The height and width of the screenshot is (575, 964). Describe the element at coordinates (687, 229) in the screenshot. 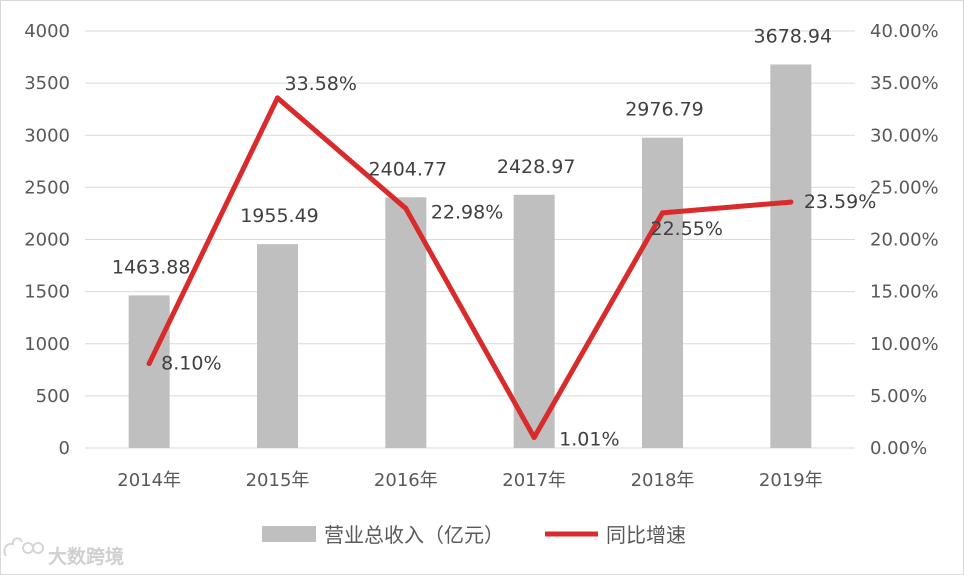

I see `line-data-label: 22.55%` at that location.